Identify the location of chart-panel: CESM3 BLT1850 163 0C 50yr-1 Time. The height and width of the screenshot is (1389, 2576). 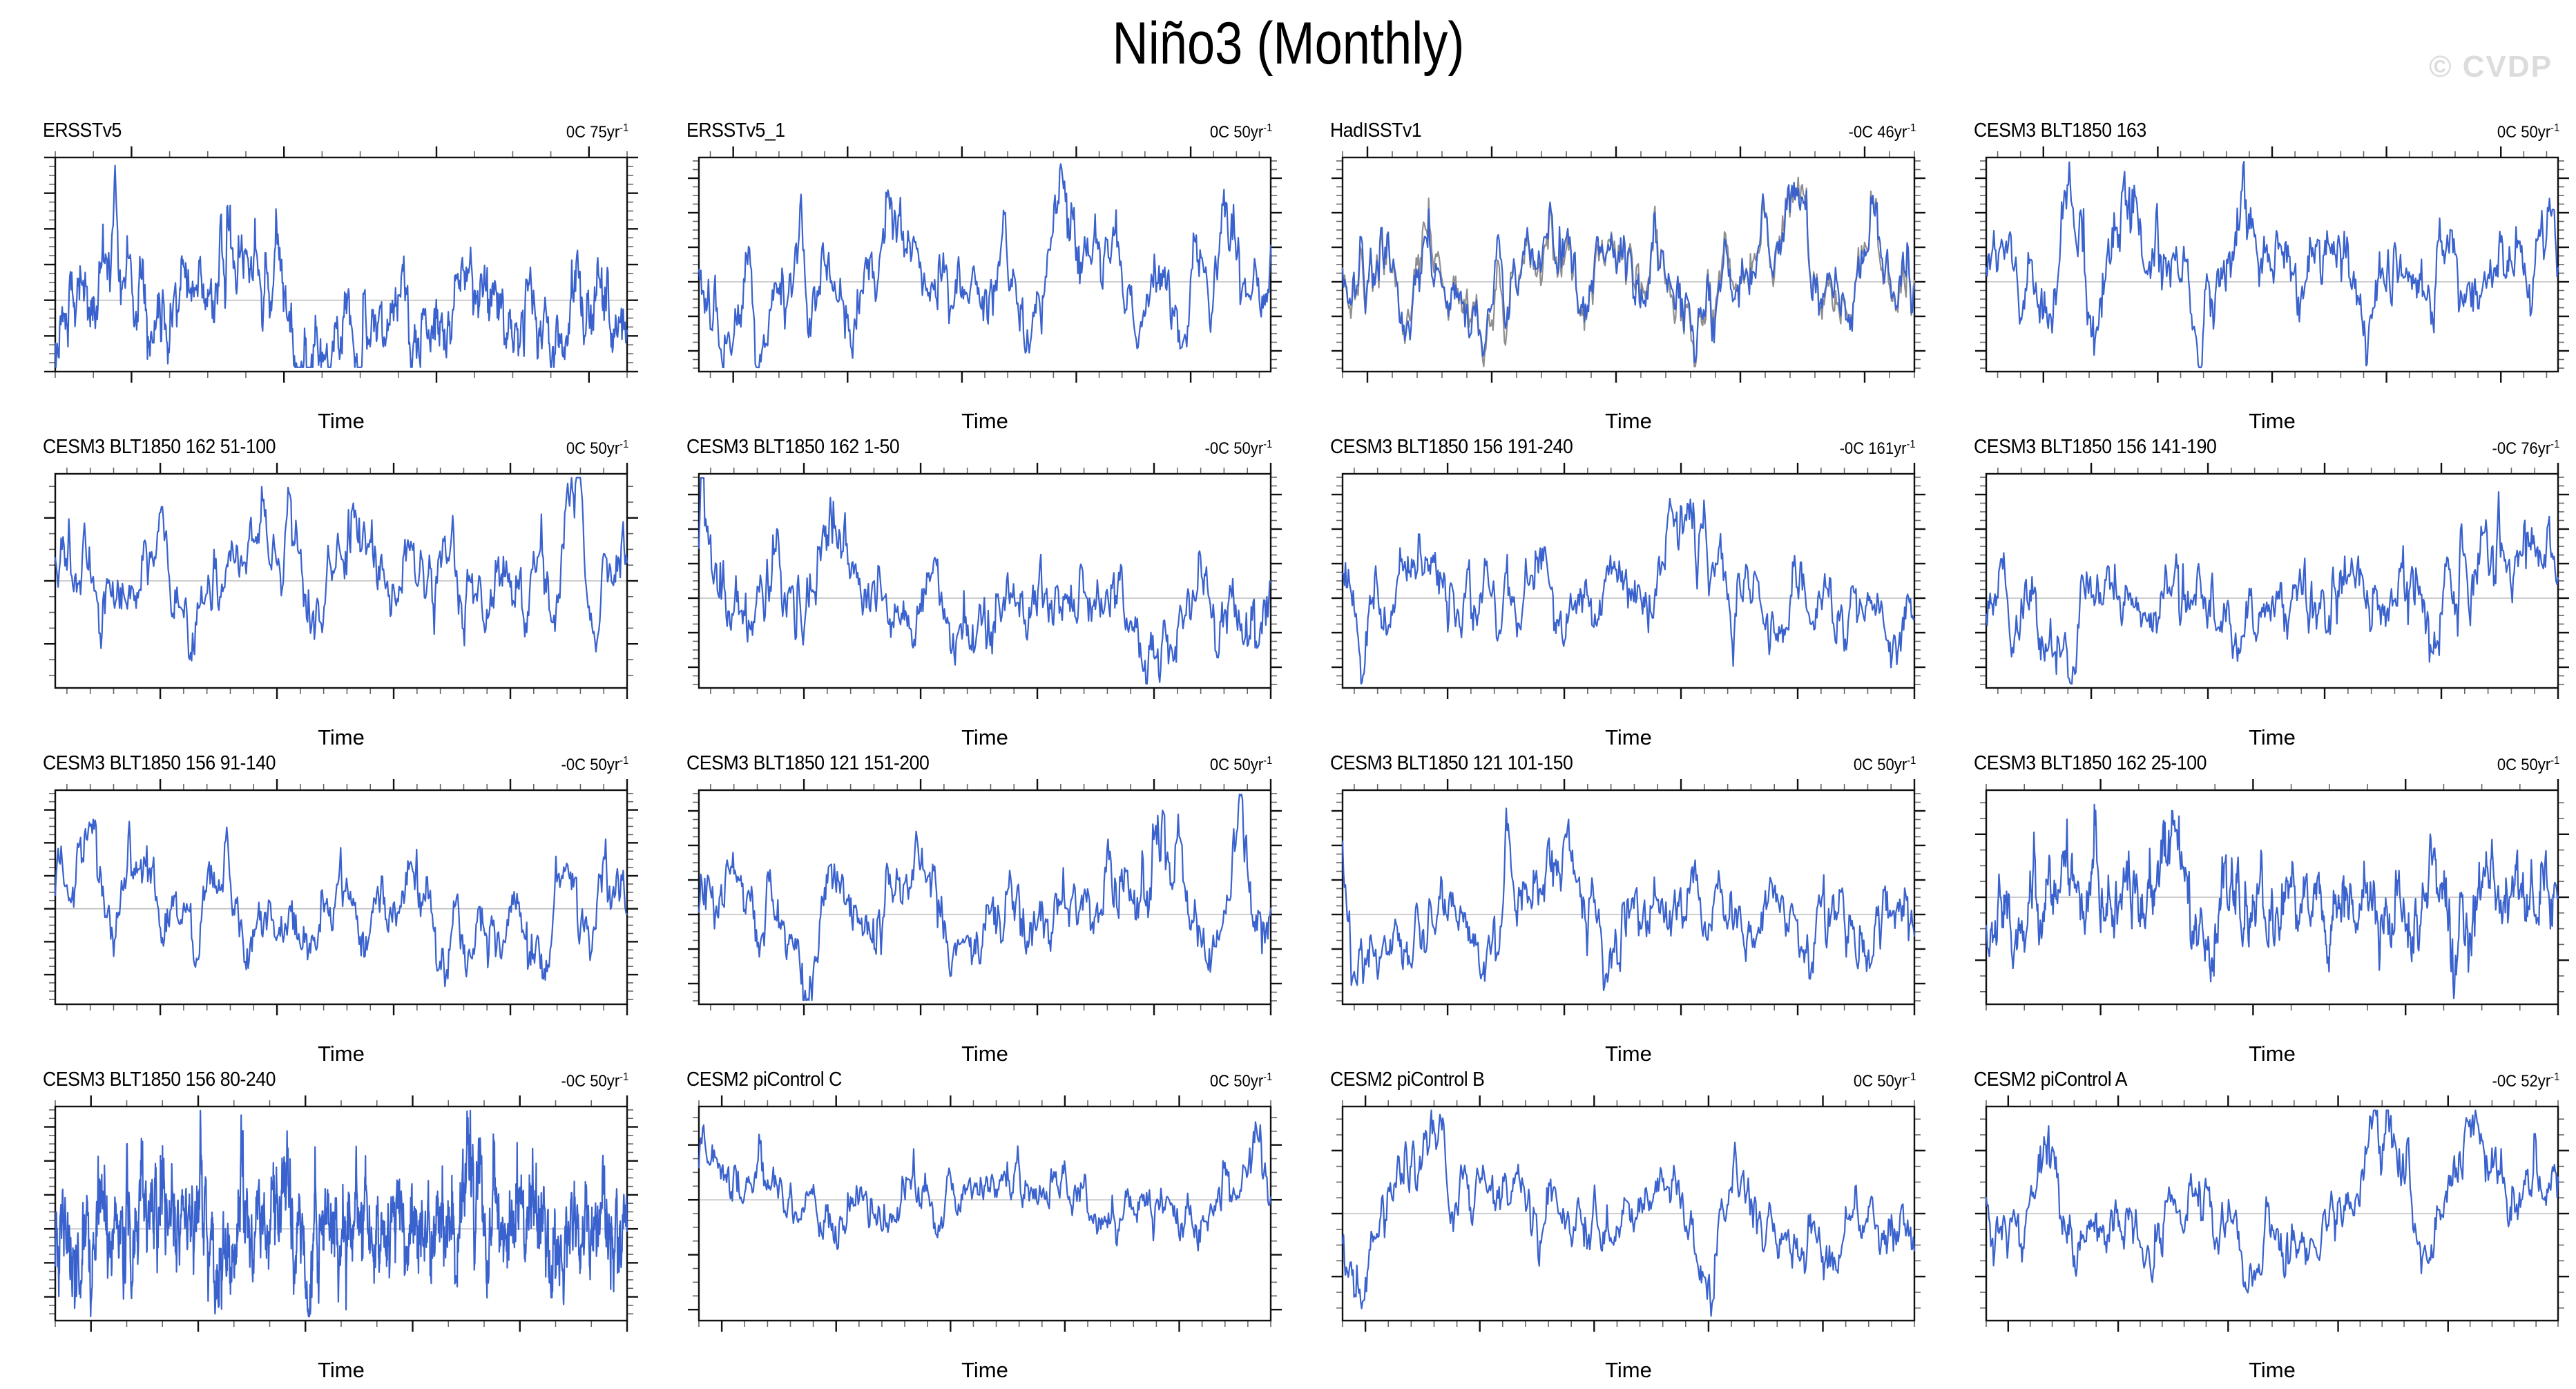
(2253, 274).